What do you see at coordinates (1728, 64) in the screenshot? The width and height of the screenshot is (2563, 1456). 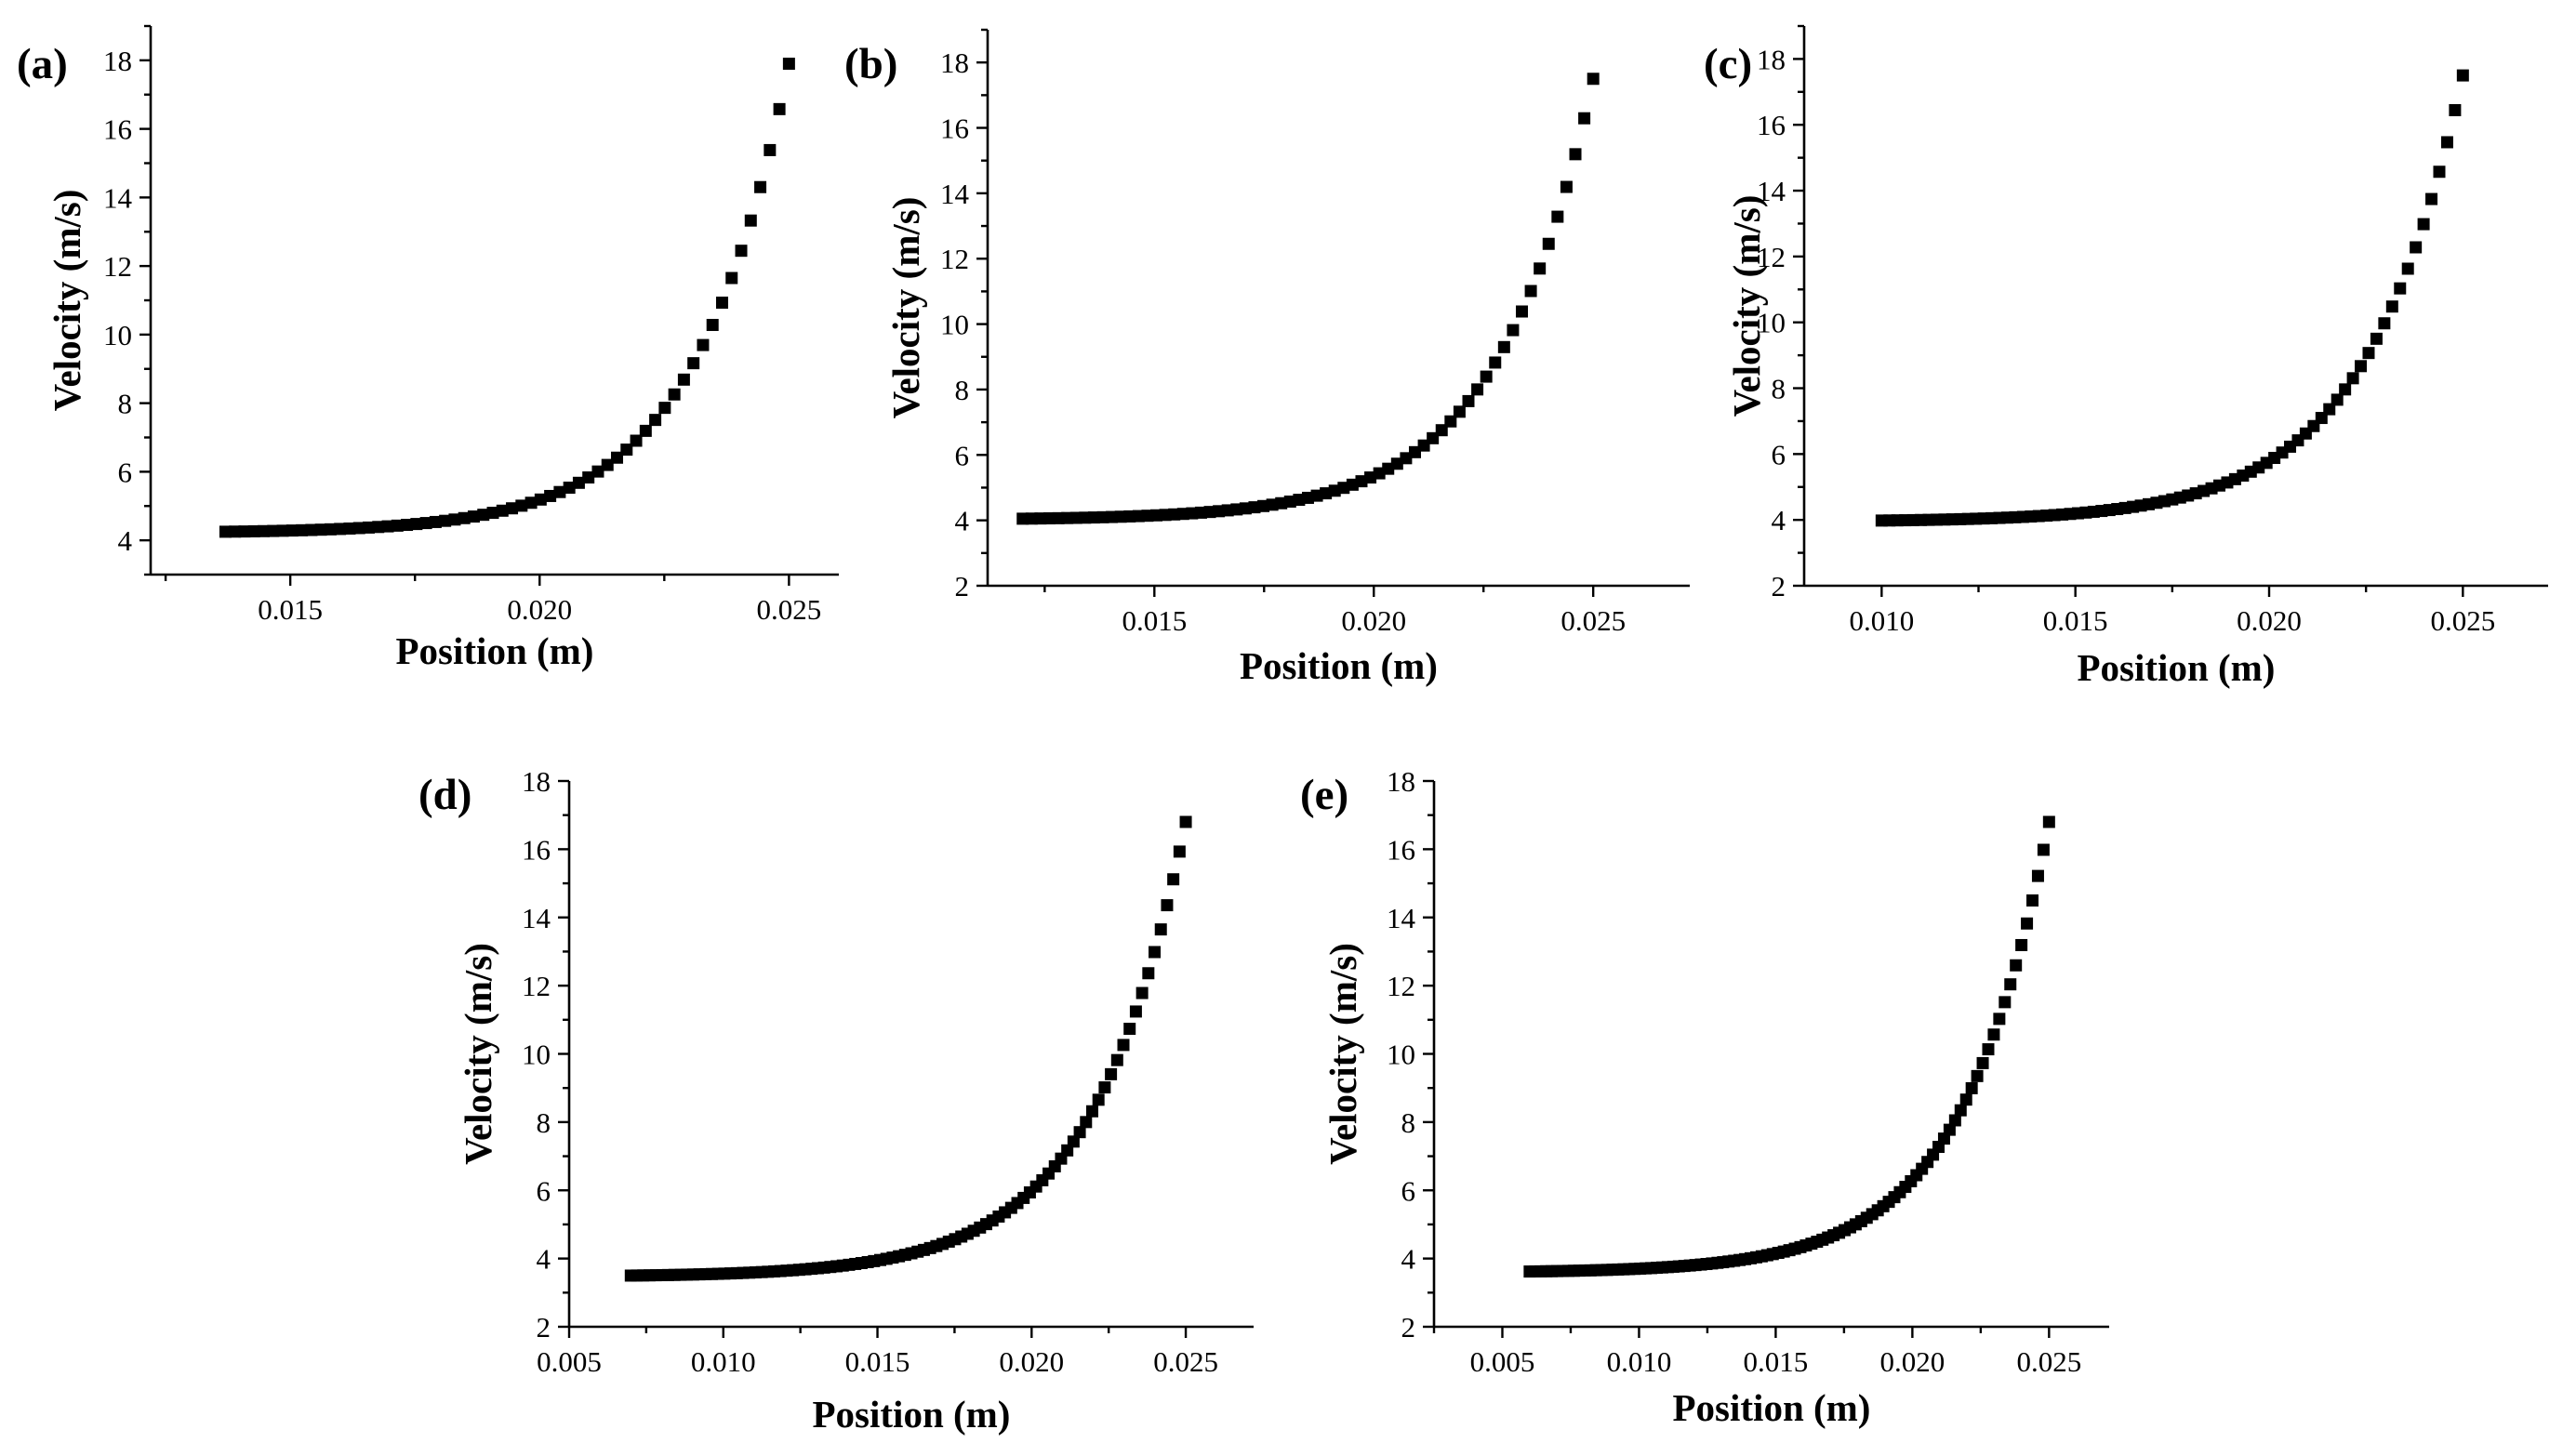 I see `panel-label: (c)` at bounding box center [1728, 64].